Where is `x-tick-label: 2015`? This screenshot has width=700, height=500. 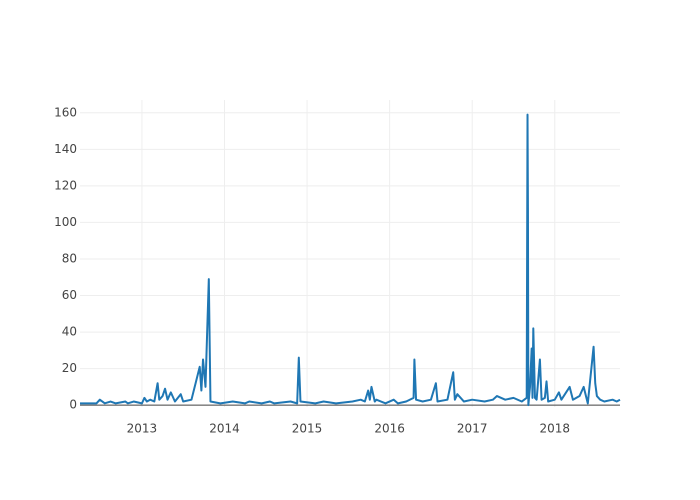 x-tick-label: 2015 is located at coordinates (307, 429).